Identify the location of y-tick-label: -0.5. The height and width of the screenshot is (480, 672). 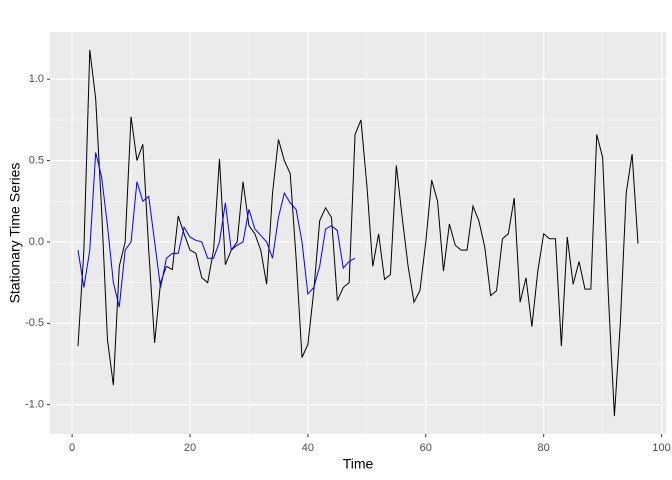
(34, 323).